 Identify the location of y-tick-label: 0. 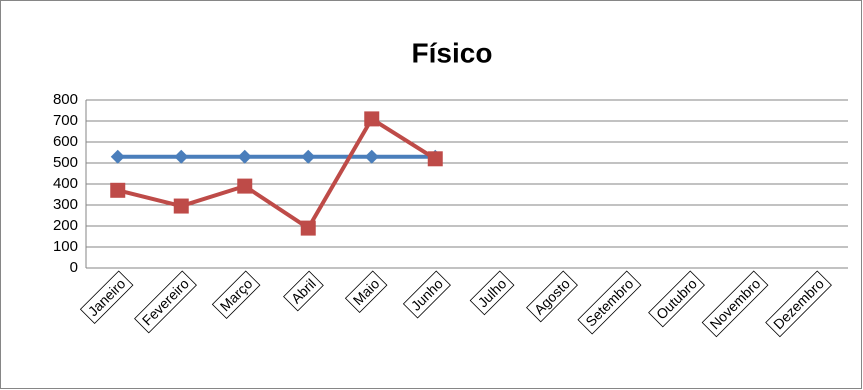
(74, 267).